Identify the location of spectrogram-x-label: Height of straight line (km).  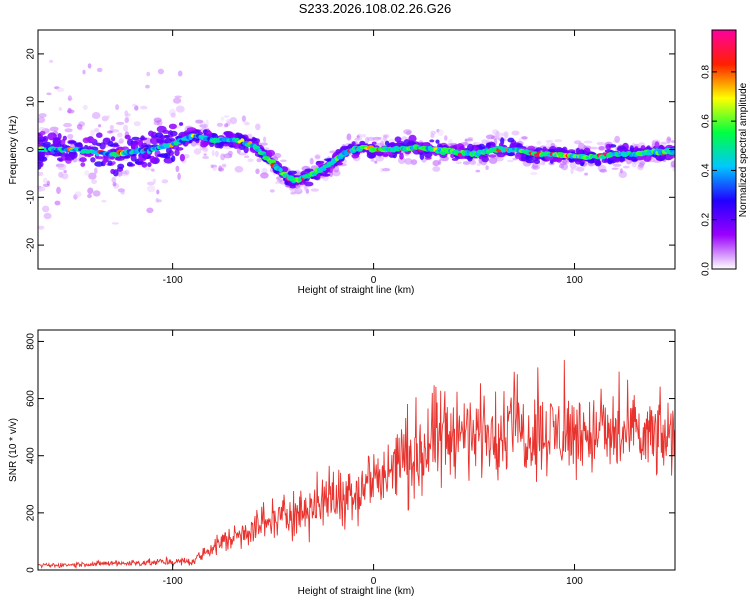
(356, 290).